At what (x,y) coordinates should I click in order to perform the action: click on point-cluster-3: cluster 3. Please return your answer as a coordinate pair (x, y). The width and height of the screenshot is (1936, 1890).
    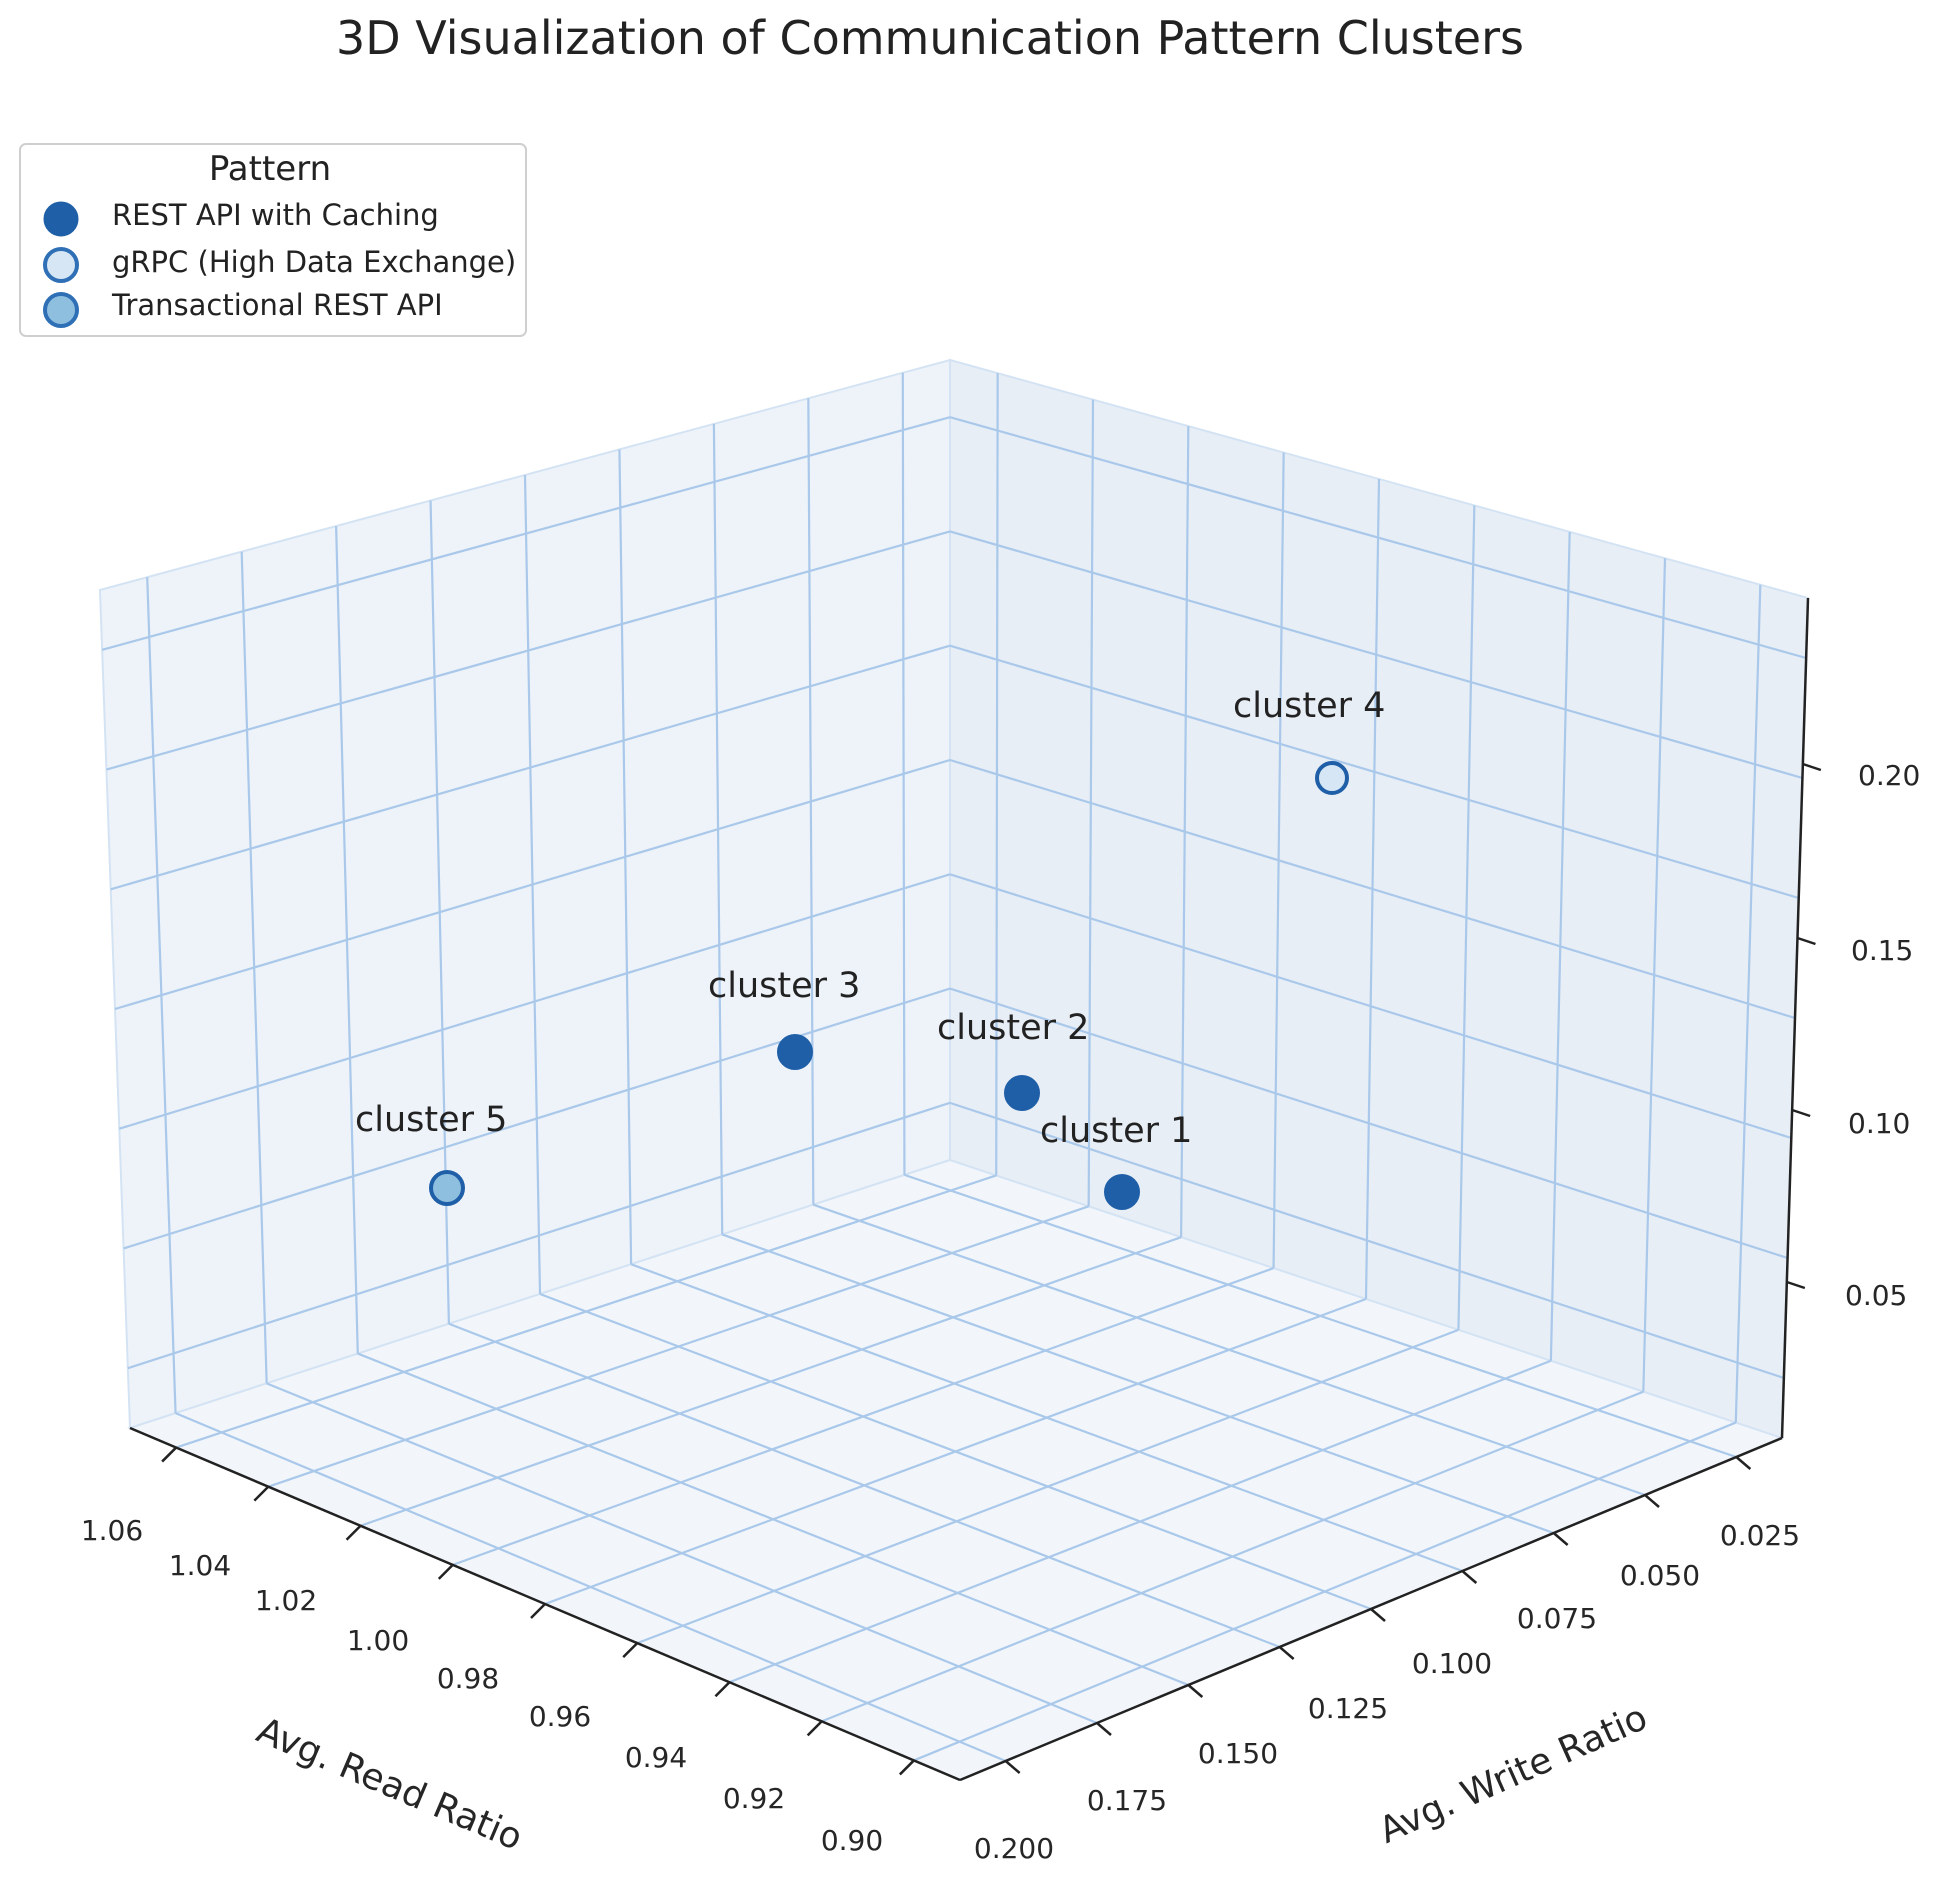
    Looking at the image, I should click on (784, 1018).